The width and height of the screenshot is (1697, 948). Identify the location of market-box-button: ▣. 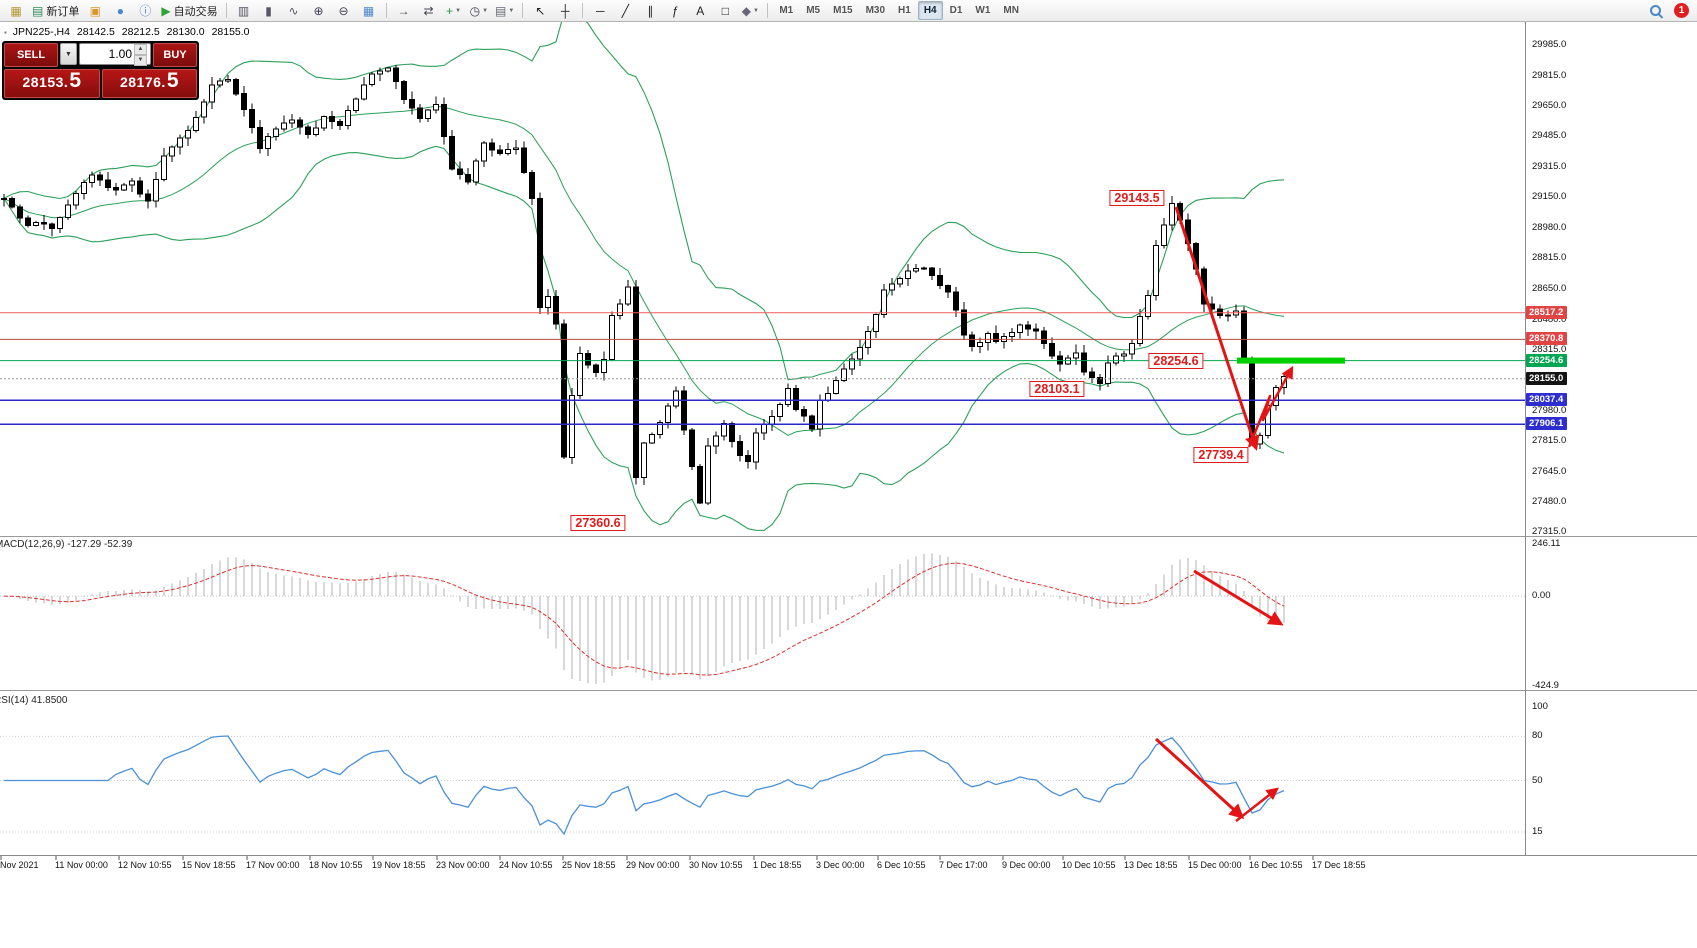
(95, 11).